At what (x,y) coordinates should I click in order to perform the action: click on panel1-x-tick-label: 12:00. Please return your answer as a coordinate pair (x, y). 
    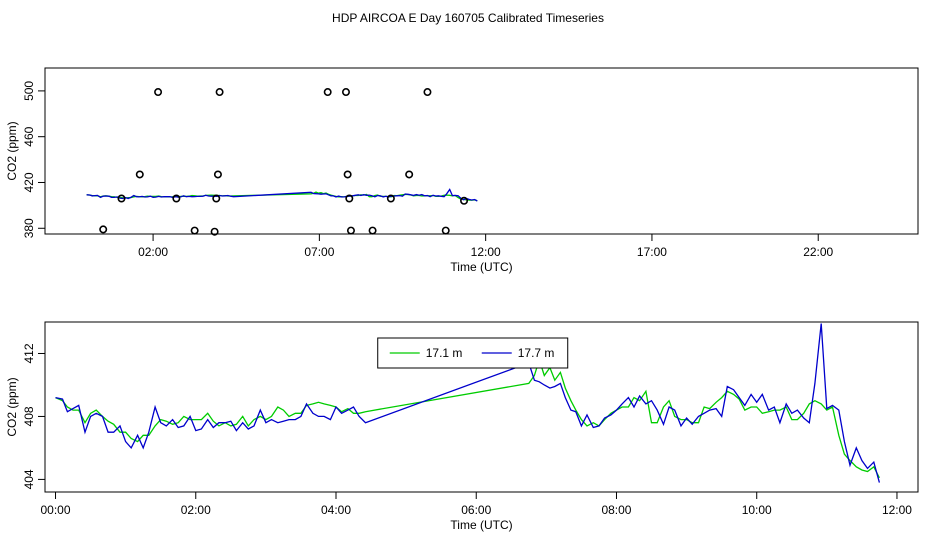
    Looking at the image, I should click on (486, 252).